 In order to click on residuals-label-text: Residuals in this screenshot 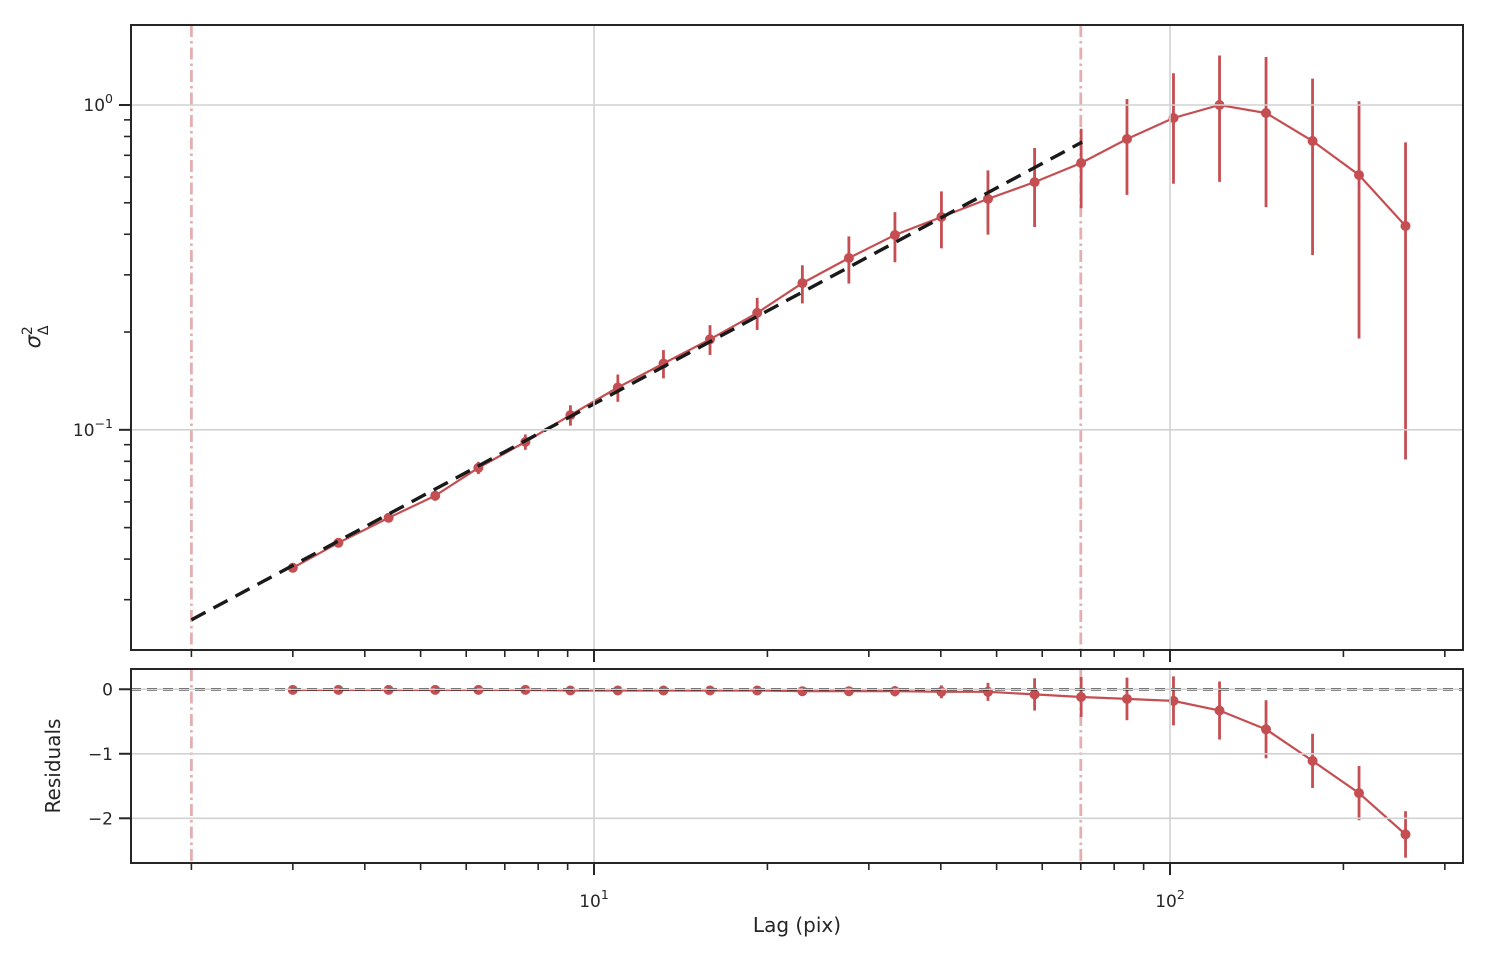, I will do `click(53, 766)`.